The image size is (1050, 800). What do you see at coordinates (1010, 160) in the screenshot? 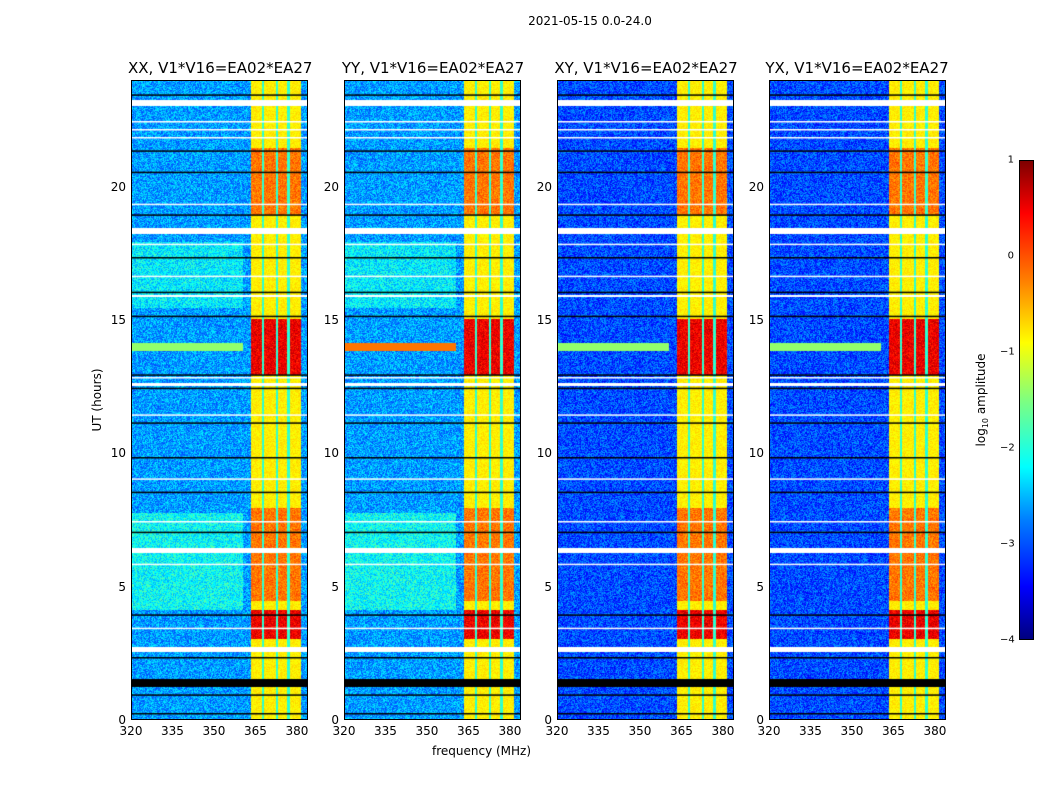
I see `colorbar-tick-label: 1` at bounding box center [1010, 160].